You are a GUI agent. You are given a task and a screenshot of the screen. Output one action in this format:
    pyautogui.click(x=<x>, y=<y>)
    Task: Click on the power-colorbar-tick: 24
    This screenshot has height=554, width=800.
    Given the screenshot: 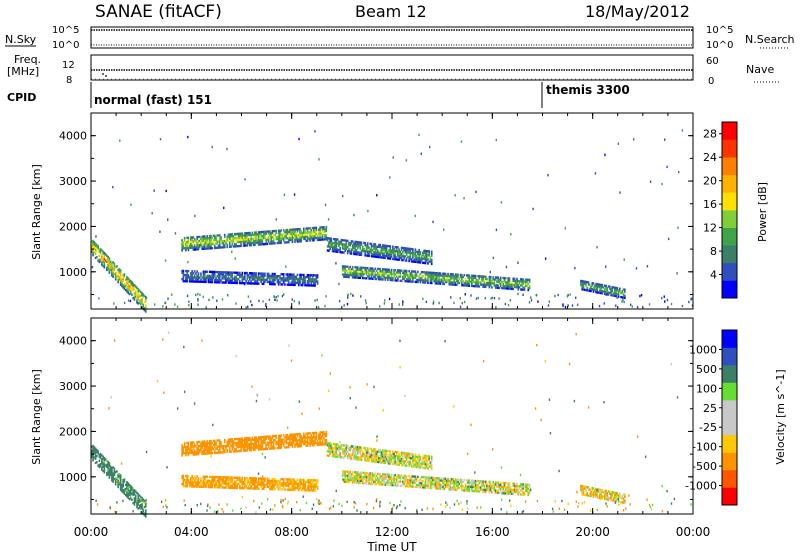 What is the action you would take?
    pyautogui.click(x=710, y=157)
    